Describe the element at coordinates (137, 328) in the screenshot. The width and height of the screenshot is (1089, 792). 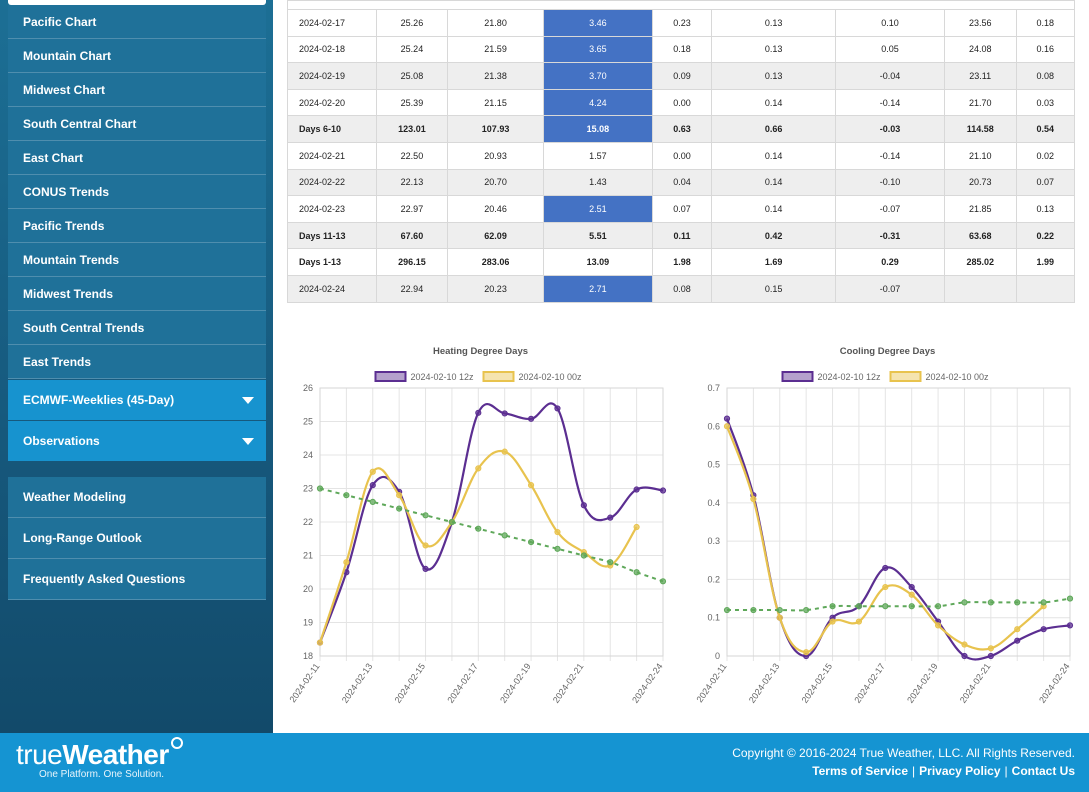
I see `sidebar-item-south-central-trends: South Central Trends` at that location.